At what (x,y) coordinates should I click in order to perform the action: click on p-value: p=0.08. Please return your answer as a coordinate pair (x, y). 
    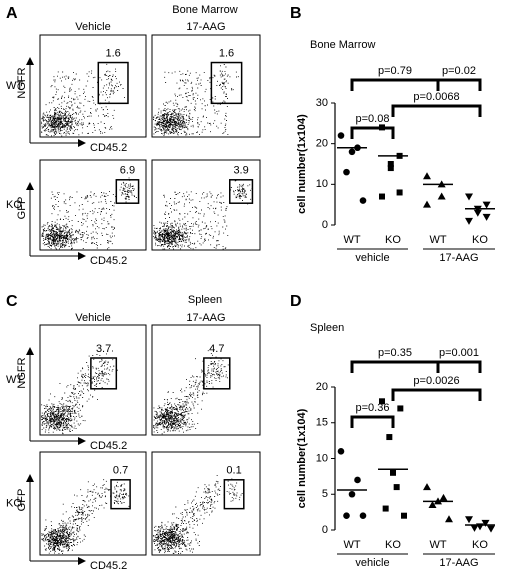
    Looking at the image, I should click on (373, 119).